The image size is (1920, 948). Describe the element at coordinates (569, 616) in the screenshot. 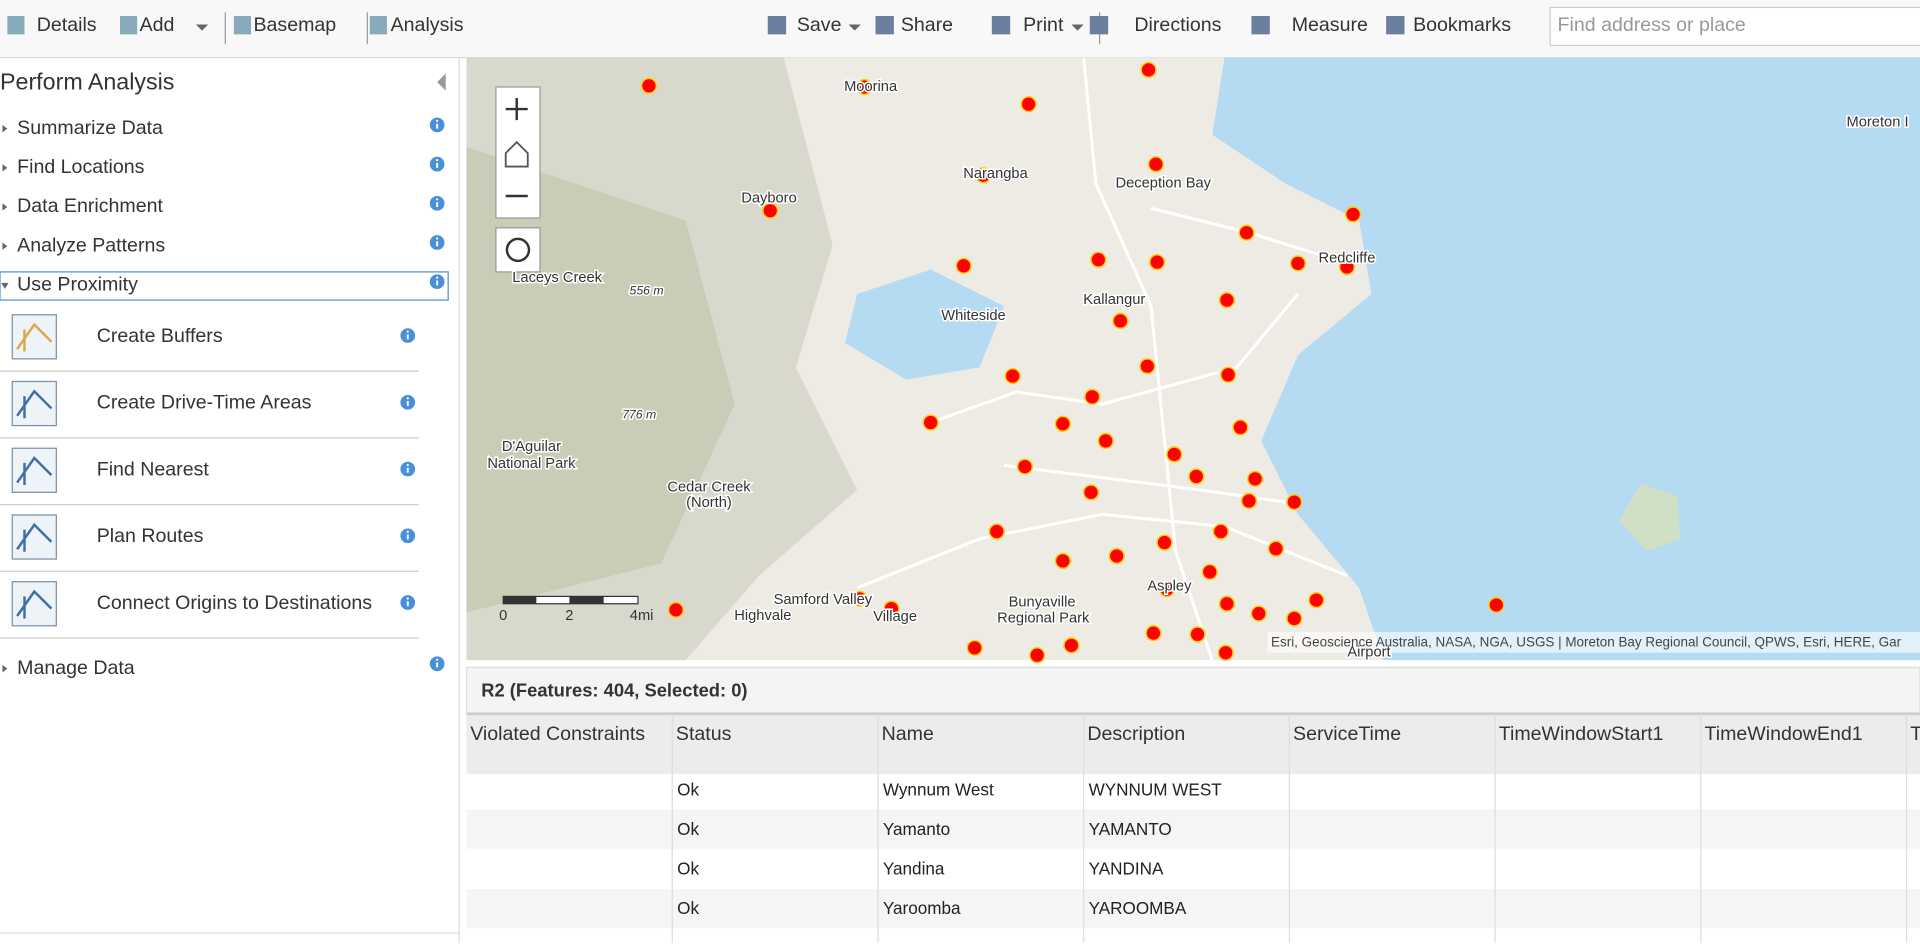

I see `scale-label: 2` at that location.